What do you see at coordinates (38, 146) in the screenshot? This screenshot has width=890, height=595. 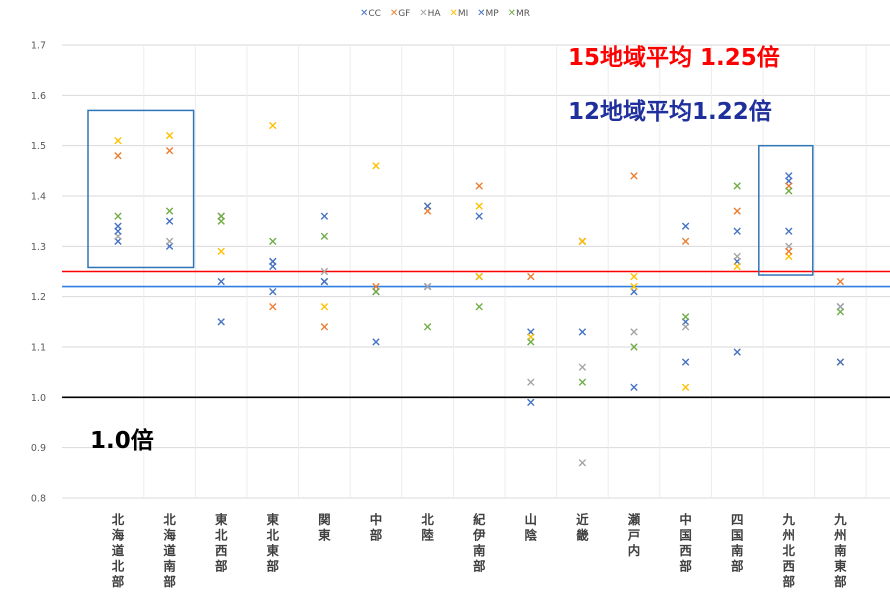 I see `y-tick-label: 1.5` at bounding box center [38, 146].